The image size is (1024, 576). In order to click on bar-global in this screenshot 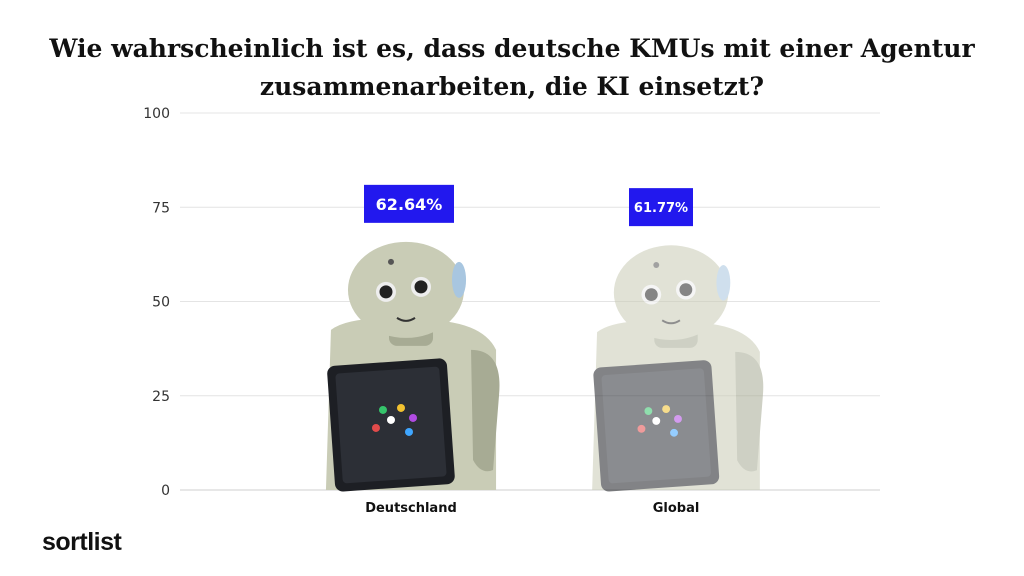, I will do `click(678, 368)`.